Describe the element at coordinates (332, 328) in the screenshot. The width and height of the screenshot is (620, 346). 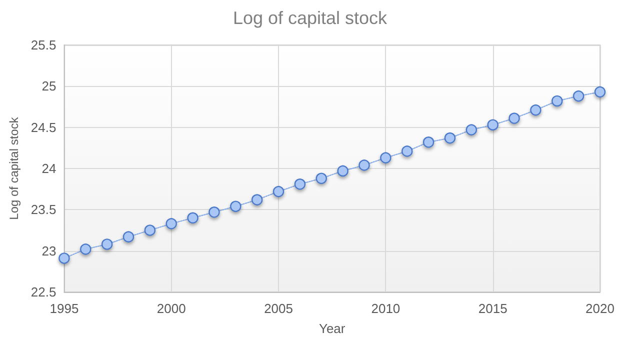
I see `x-axis-title: Year` at that location.